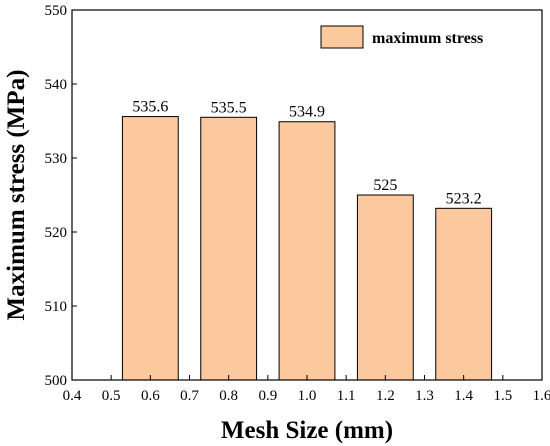 This screenshot has width=550, height=446. I want to click on y-axis-ticks: 500 510 520 530 540 550, so click(61, 196).